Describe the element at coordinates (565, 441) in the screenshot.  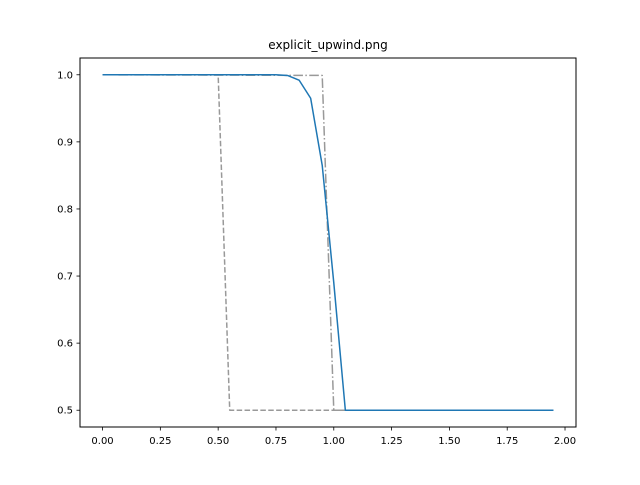
I see `x-tick-label: 2.00` at that location.